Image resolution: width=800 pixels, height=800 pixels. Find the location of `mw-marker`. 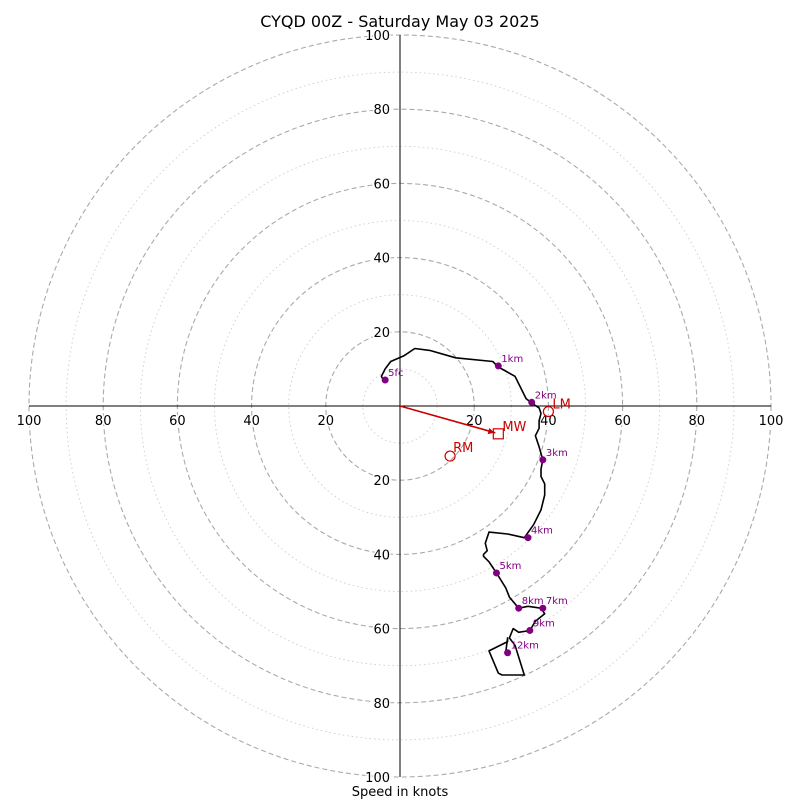

mw-marker is located at coordinates (498, 434).